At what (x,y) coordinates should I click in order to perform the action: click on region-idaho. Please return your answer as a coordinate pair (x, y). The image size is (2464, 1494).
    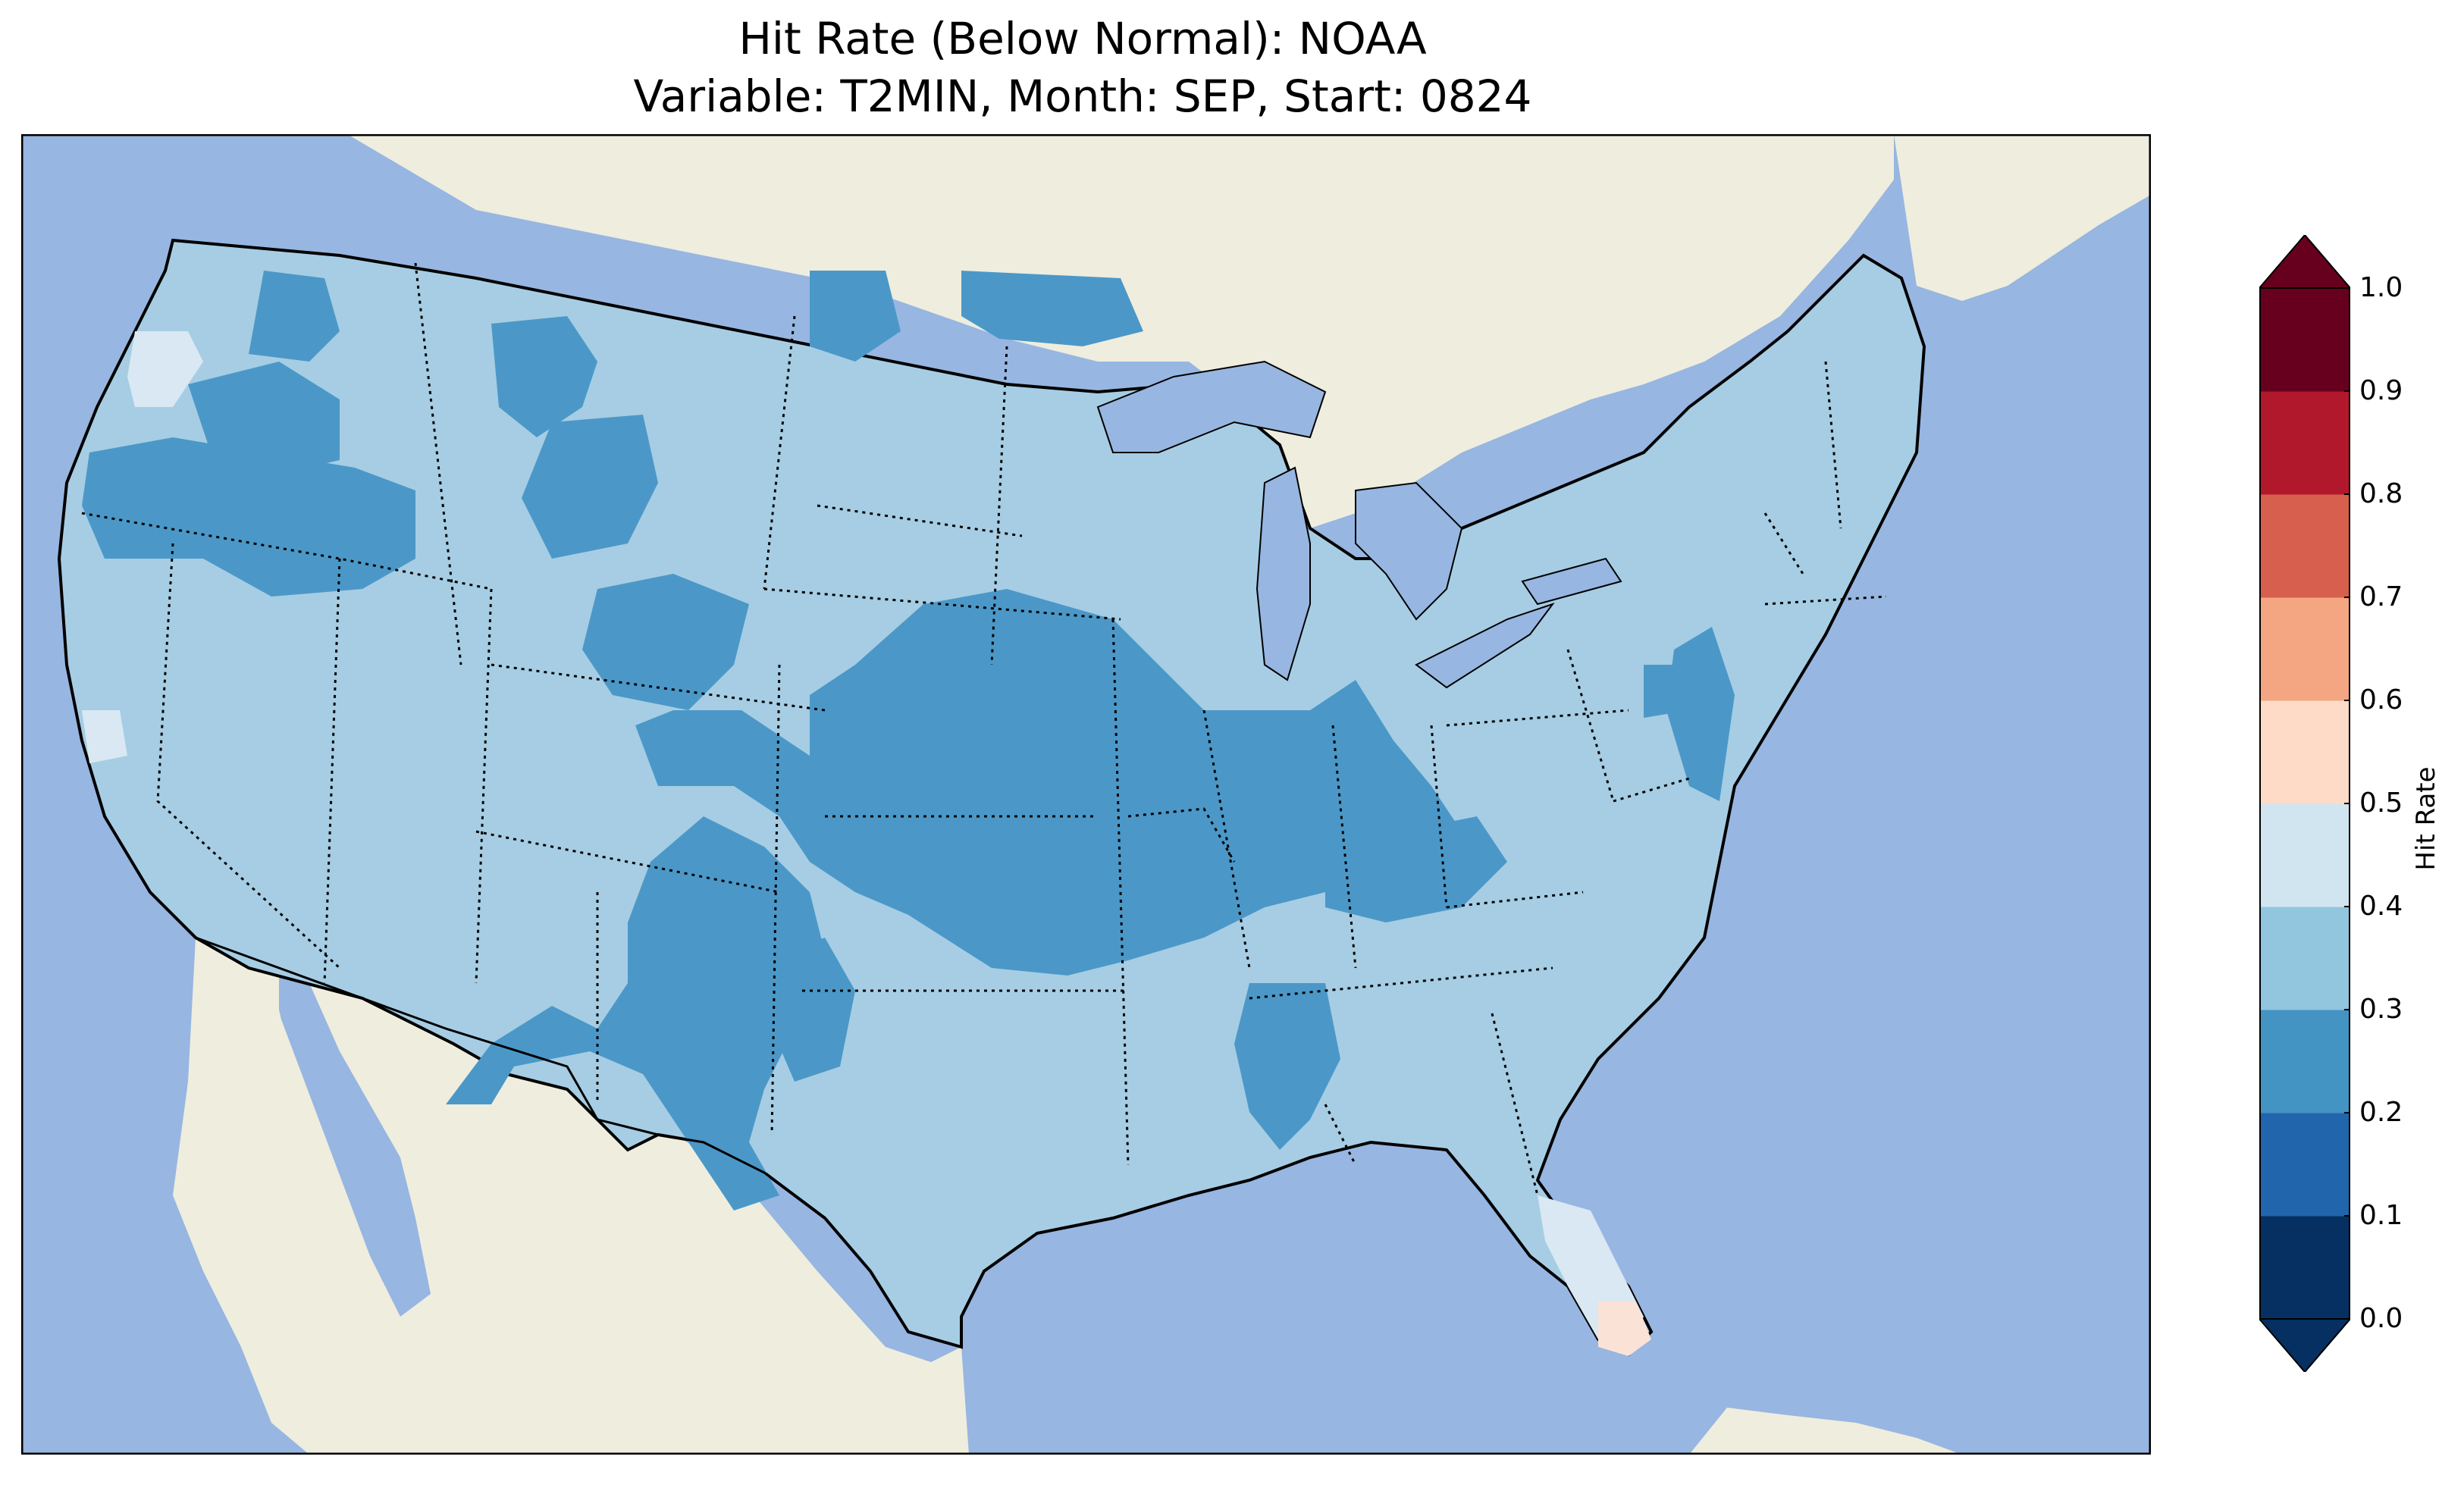
    Looking at the image, I should click on (264, 418).